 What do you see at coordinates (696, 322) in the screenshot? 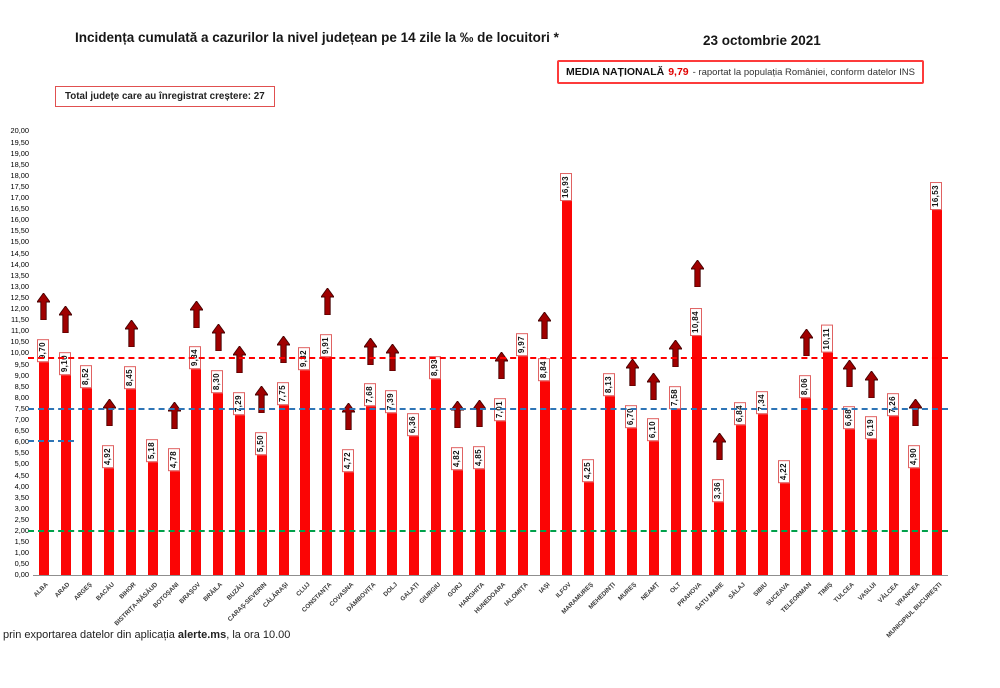
I see `bar-value-label: 10,84` at bounding box center [696, 322].